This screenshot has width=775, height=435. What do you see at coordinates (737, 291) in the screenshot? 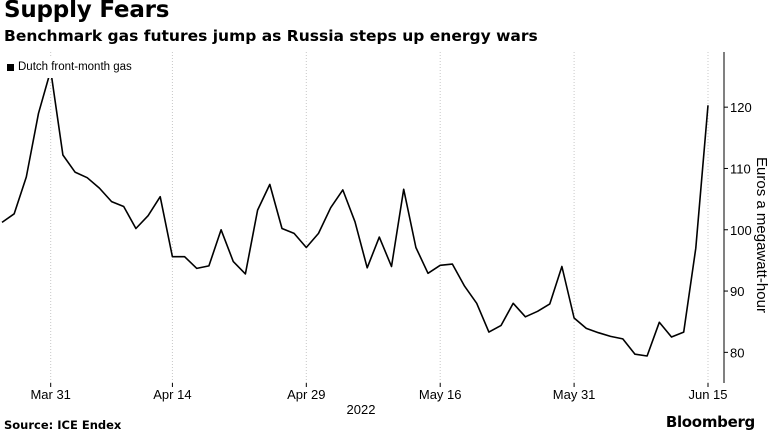
I see `y-tick-label: 90` at bounding box center [737, 291].